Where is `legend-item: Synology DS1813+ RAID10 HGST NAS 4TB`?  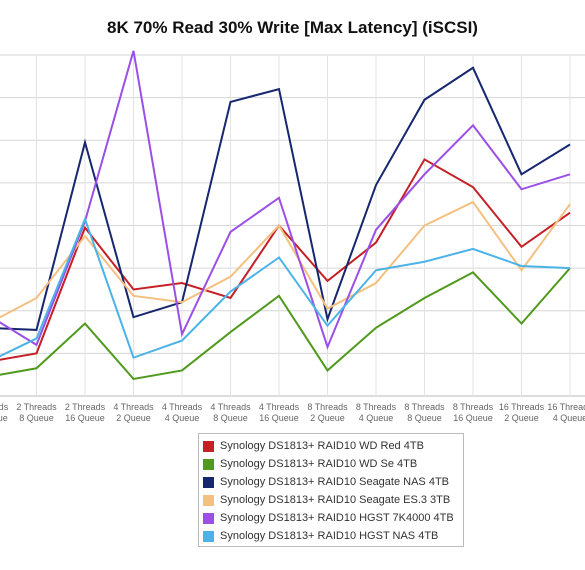
legend-item: Synology DS1813+ RAID10 HGST NAS 4TB is located at coordinates (333, 536).